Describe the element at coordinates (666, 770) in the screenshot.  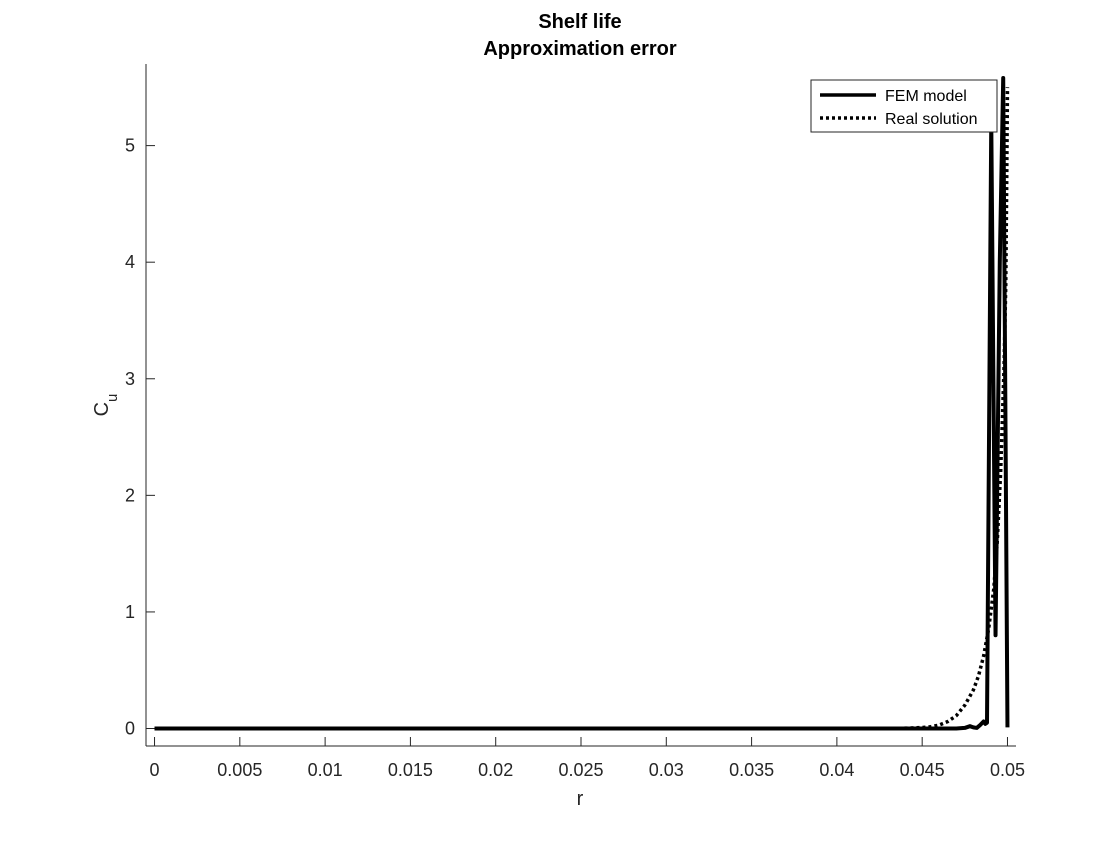
I see `x-tick-label: 0.03` at that location.